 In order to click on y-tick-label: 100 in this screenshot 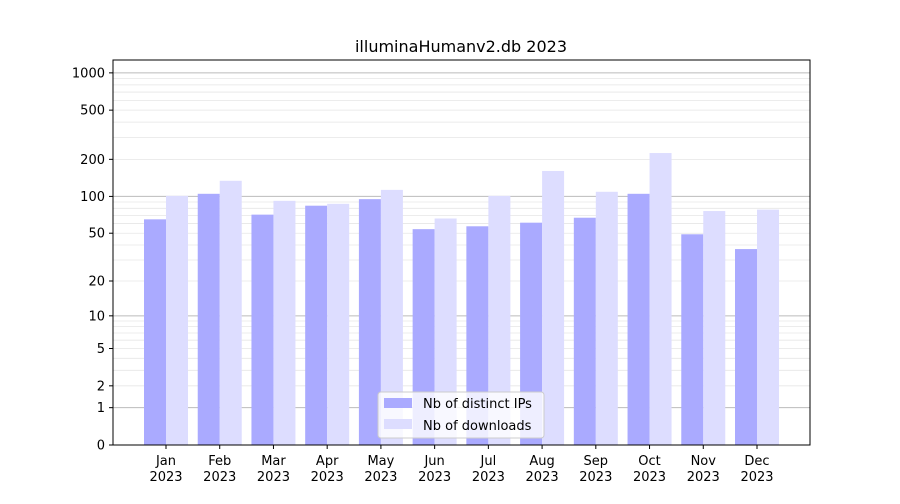, I will do `click(92, 197)`.